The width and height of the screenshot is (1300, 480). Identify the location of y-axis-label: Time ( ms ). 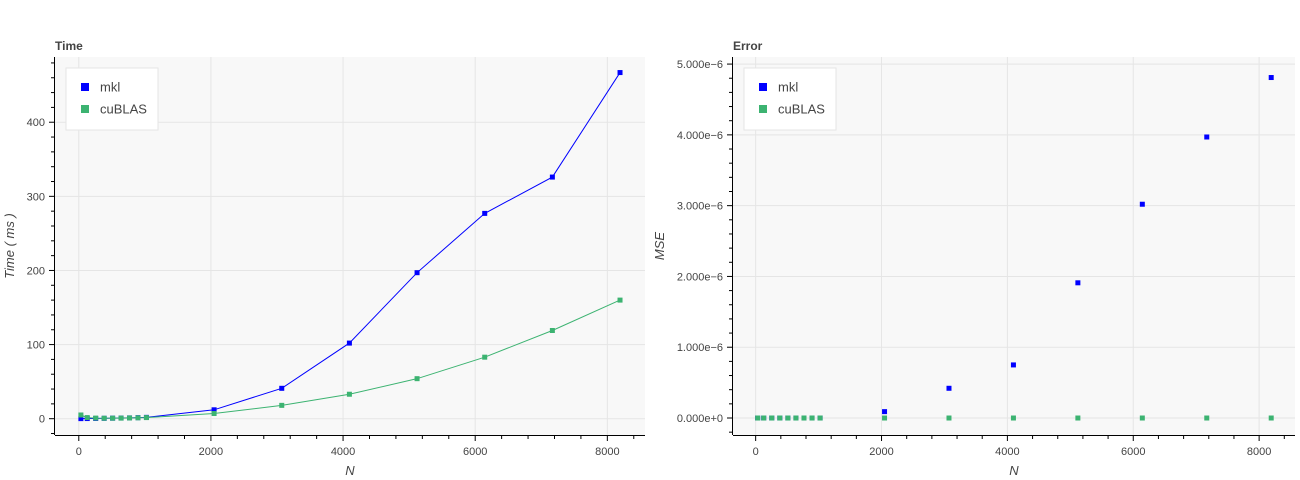
(9, 246).